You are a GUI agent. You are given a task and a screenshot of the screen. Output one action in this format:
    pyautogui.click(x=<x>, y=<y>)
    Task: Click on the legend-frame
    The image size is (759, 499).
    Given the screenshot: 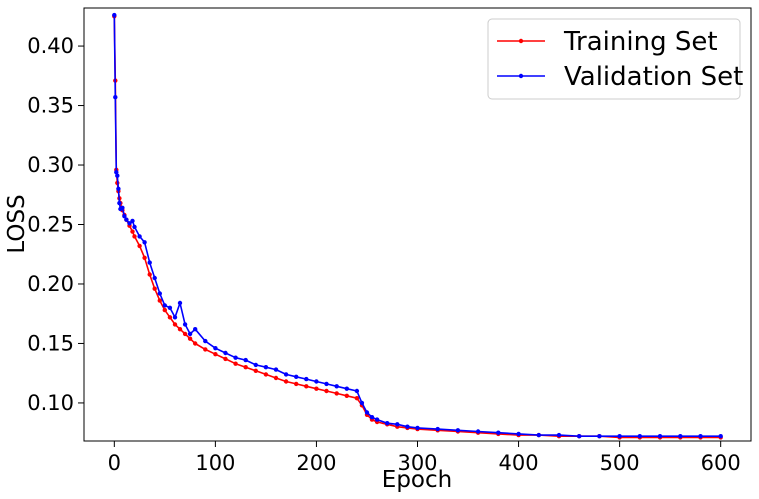 What is the action you would take?
    pyautogui.click(x=614, y=59)
    